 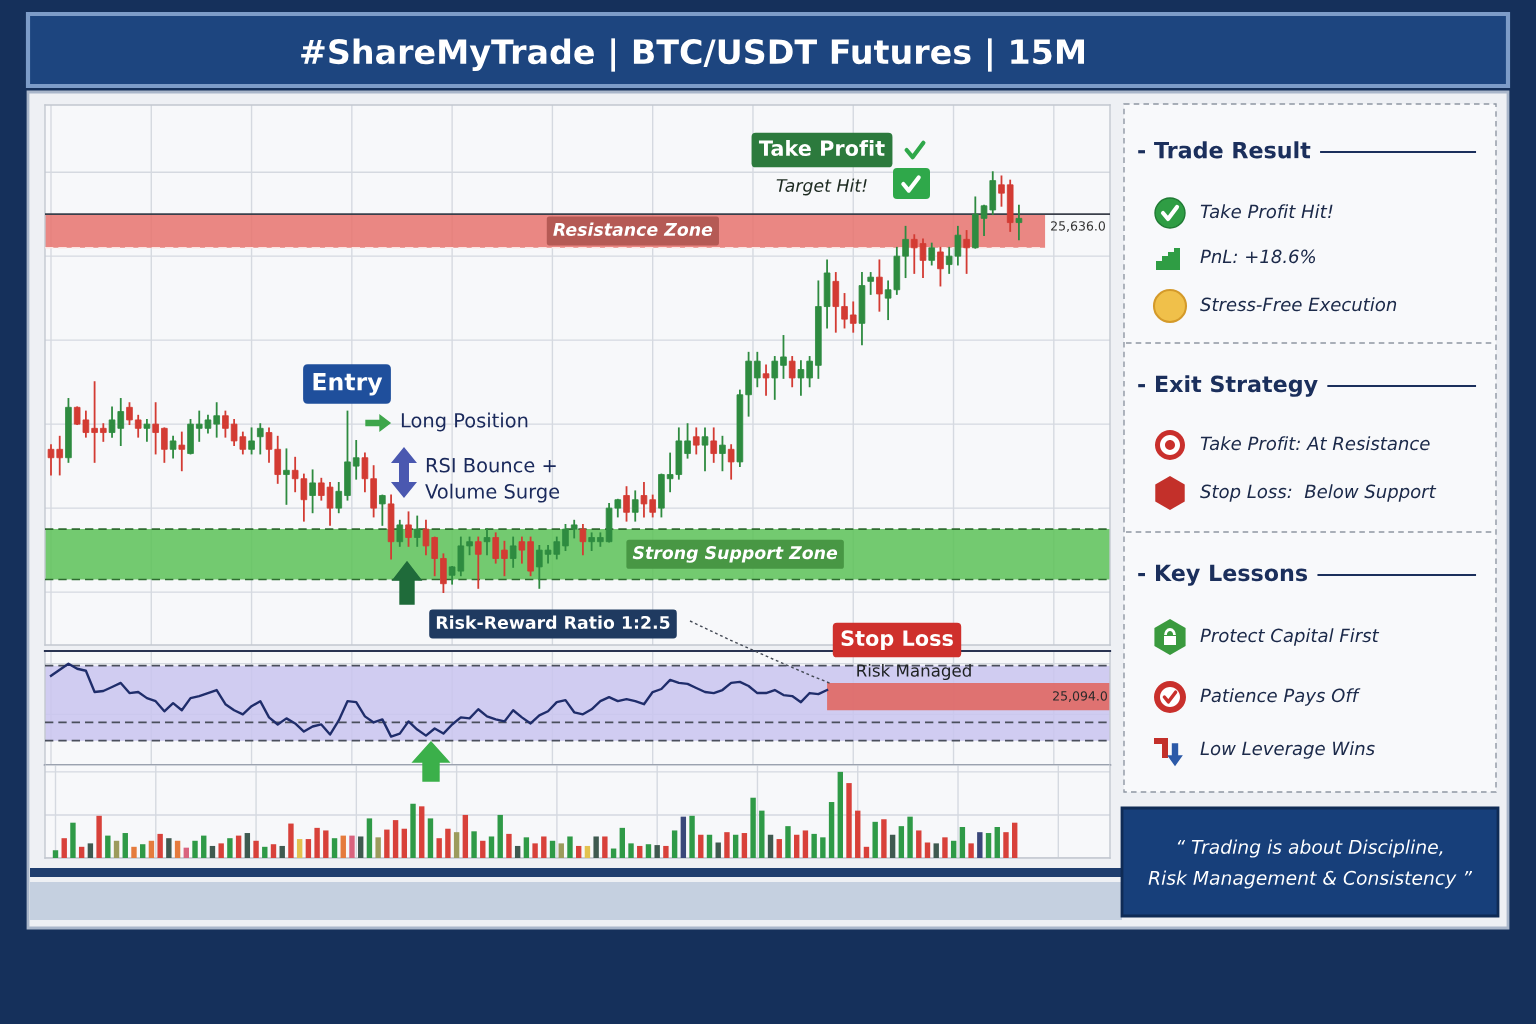 I want to click on chart-title: #ShareMyTrade | BTC/USDT Futures | 15M, so click(x=692, y=55).